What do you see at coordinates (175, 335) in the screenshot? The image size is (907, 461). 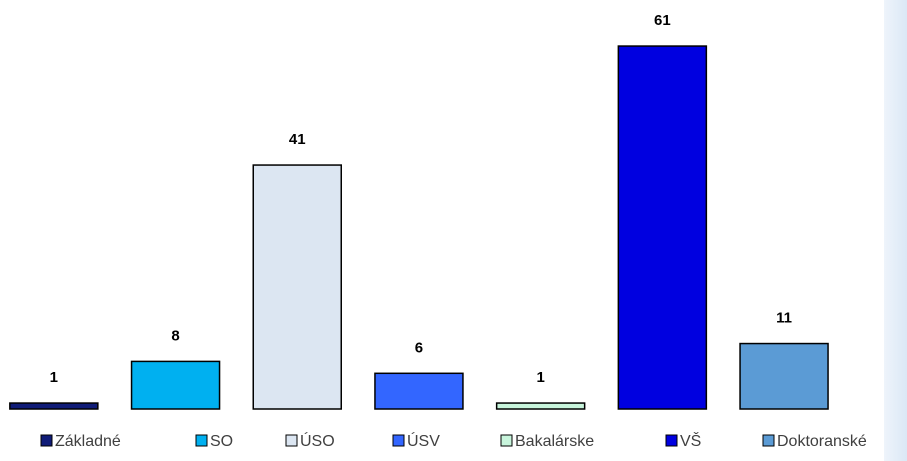 I see `data-label: 8` at bounding box center [175, 335].